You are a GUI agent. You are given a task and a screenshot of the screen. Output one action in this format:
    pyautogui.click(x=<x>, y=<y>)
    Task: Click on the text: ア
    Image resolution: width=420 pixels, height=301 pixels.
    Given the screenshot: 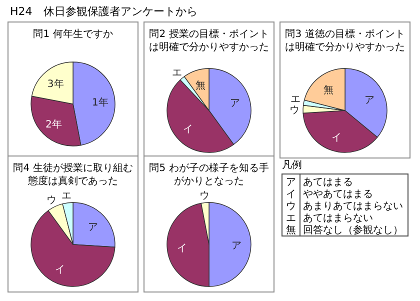 What is the action you would take?
    pyautogui.click(x=291, y=182)
    